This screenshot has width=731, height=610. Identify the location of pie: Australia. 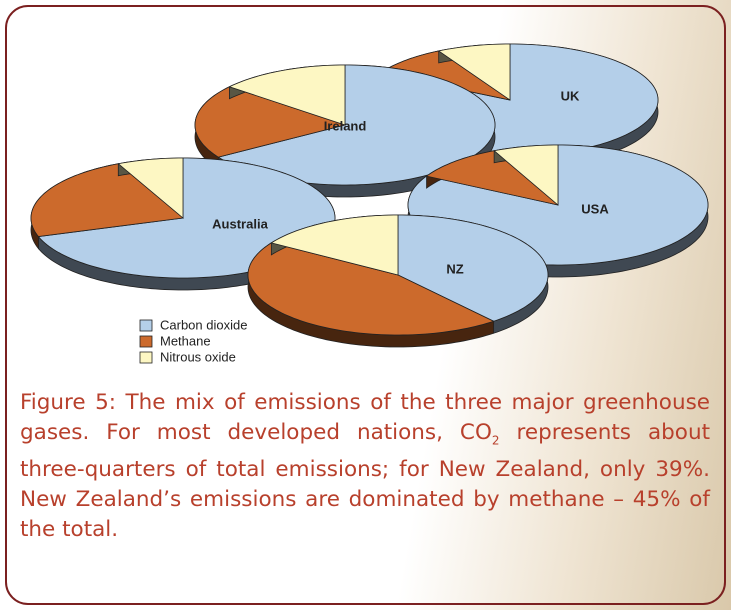
(183, 224).